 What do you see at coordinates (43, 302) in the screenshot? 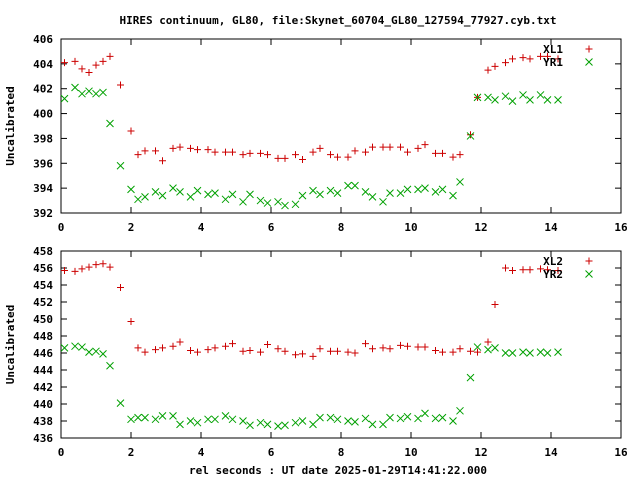
I see `y-tick-label: 452` at bounding box center [43, 302].